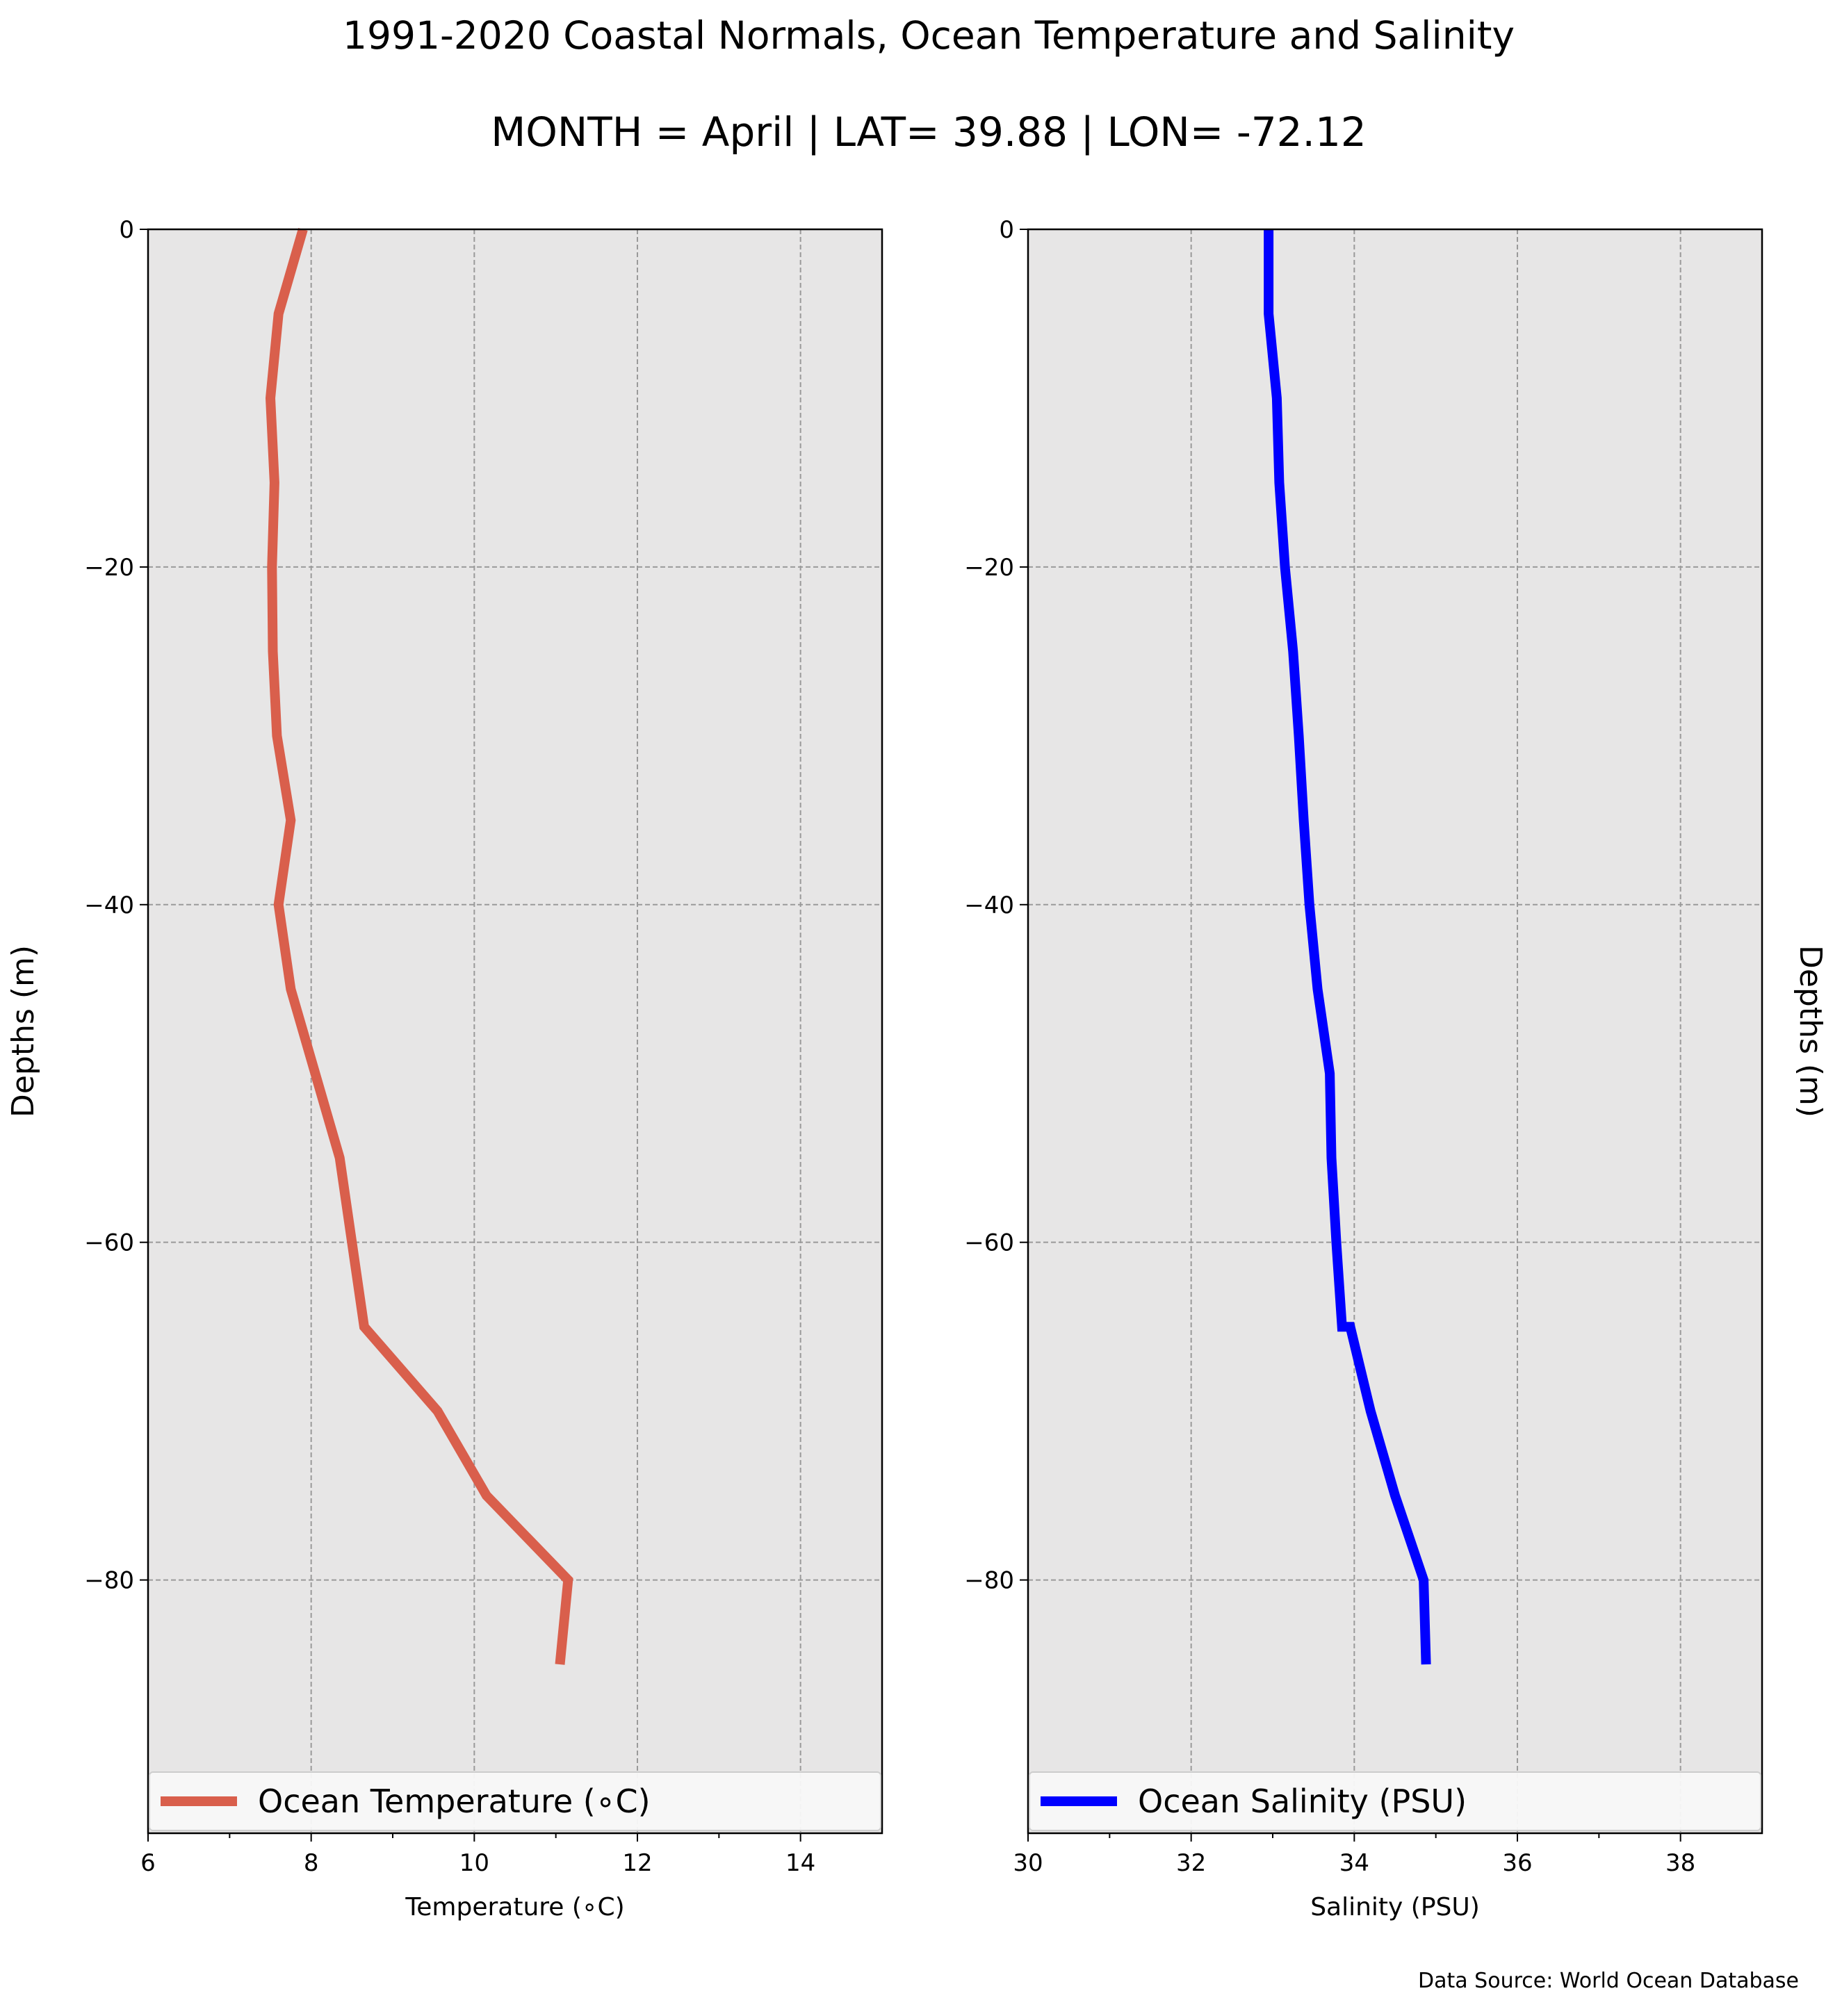  I want to click on salinity-series-line, so click(1347, 947).